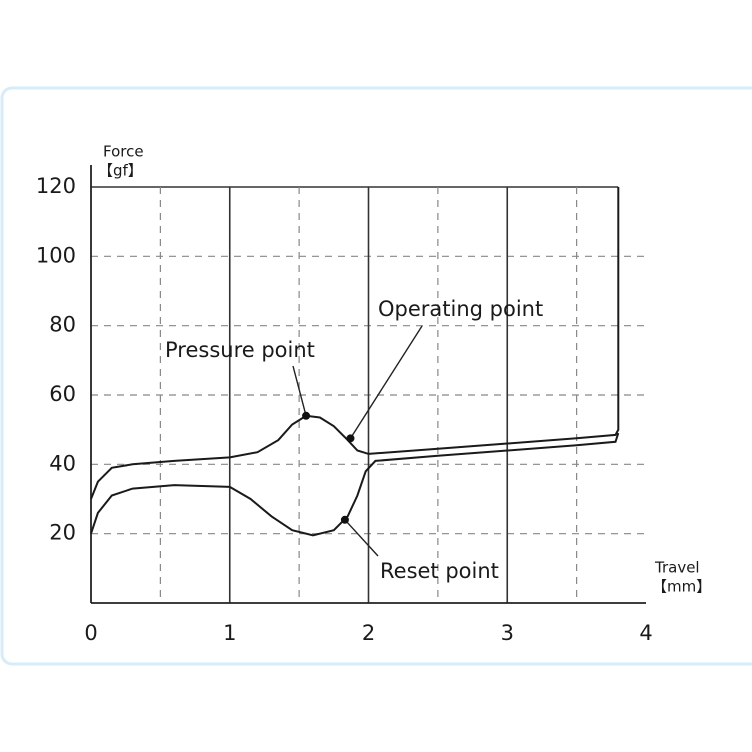 The width and height of the screenshot is (752, 752). Describe the element at coordinates (677, 568) in the screenshot. I see `x-axis-label: Travel` at that location.